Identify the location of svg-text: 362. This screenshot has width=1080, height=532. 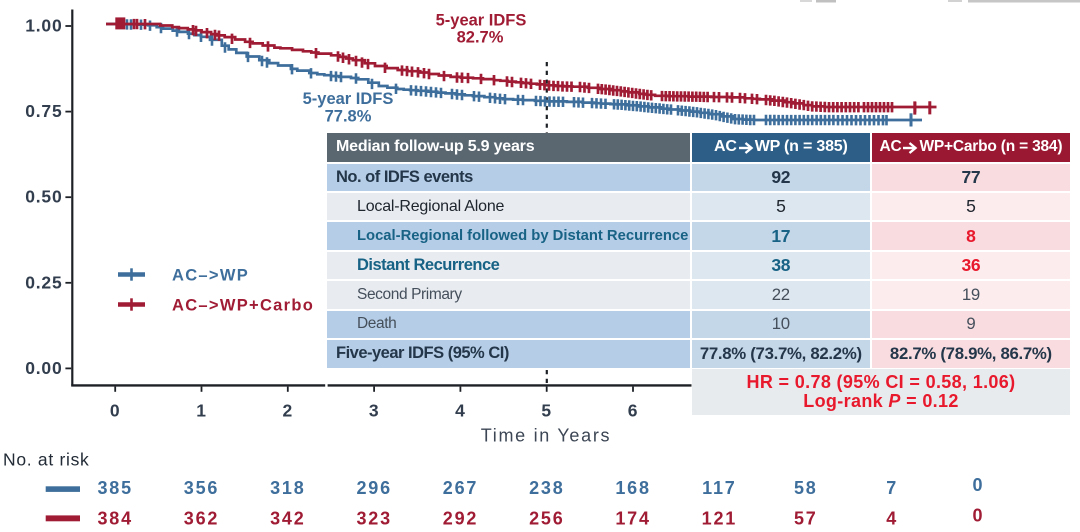
(201, 519).